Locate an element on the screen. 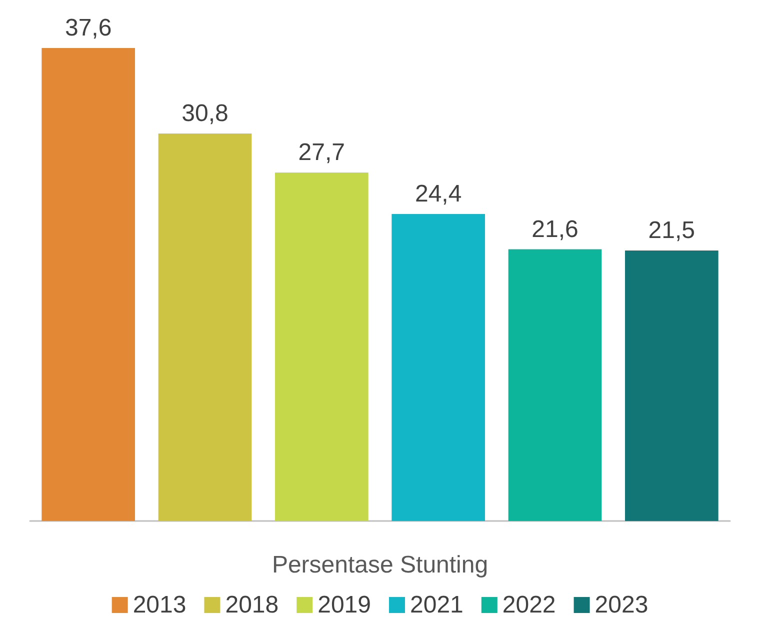 This screenshot has width=760, height=630. x-axis-title: Persentase Stunting is located at coordinates (380, 565).